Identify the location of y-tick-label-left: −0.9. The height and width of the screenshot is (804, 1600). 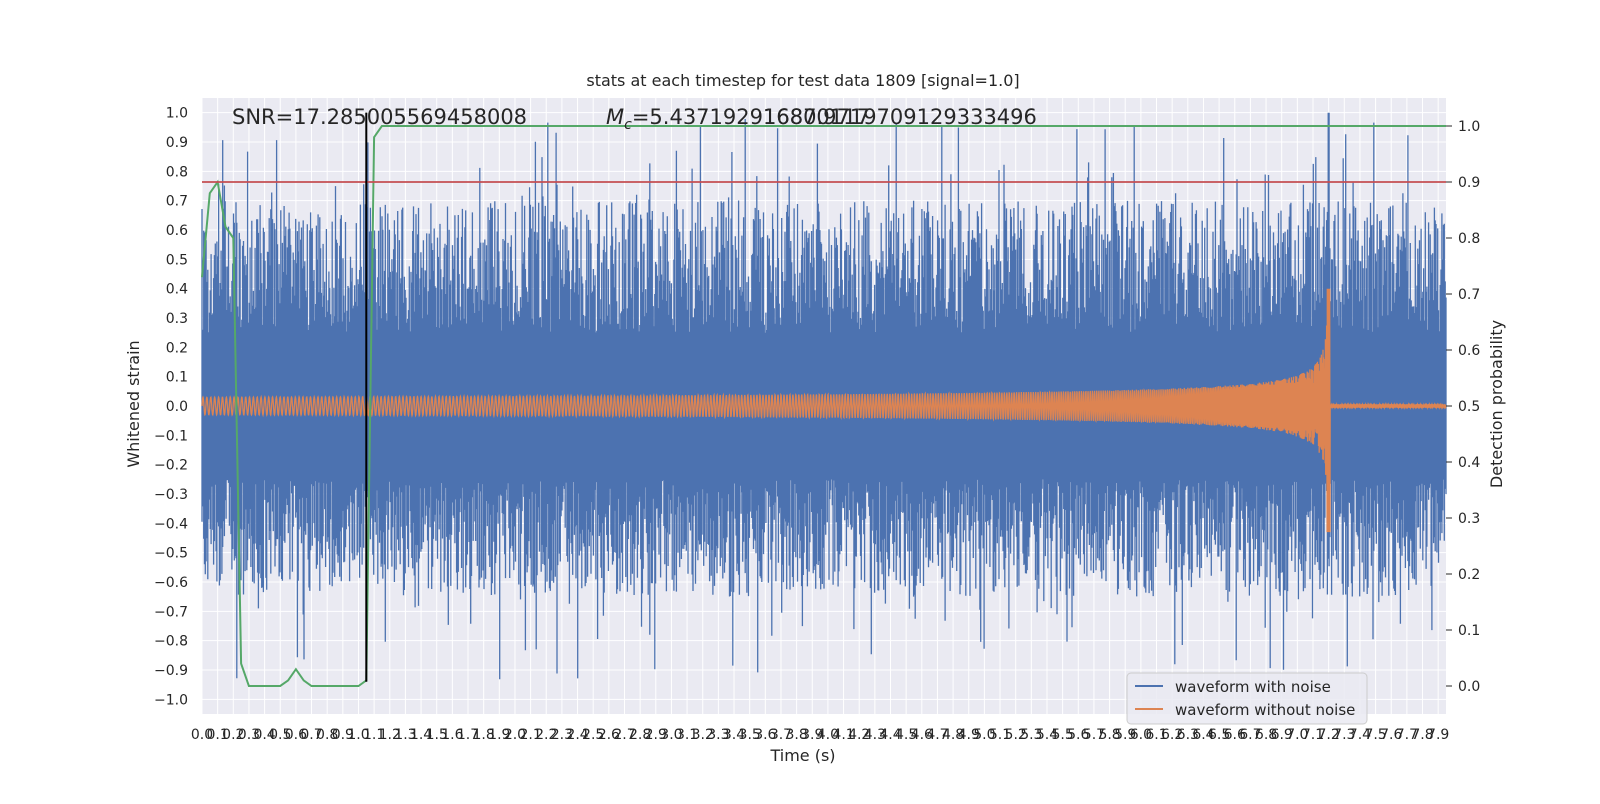
(171, 671).